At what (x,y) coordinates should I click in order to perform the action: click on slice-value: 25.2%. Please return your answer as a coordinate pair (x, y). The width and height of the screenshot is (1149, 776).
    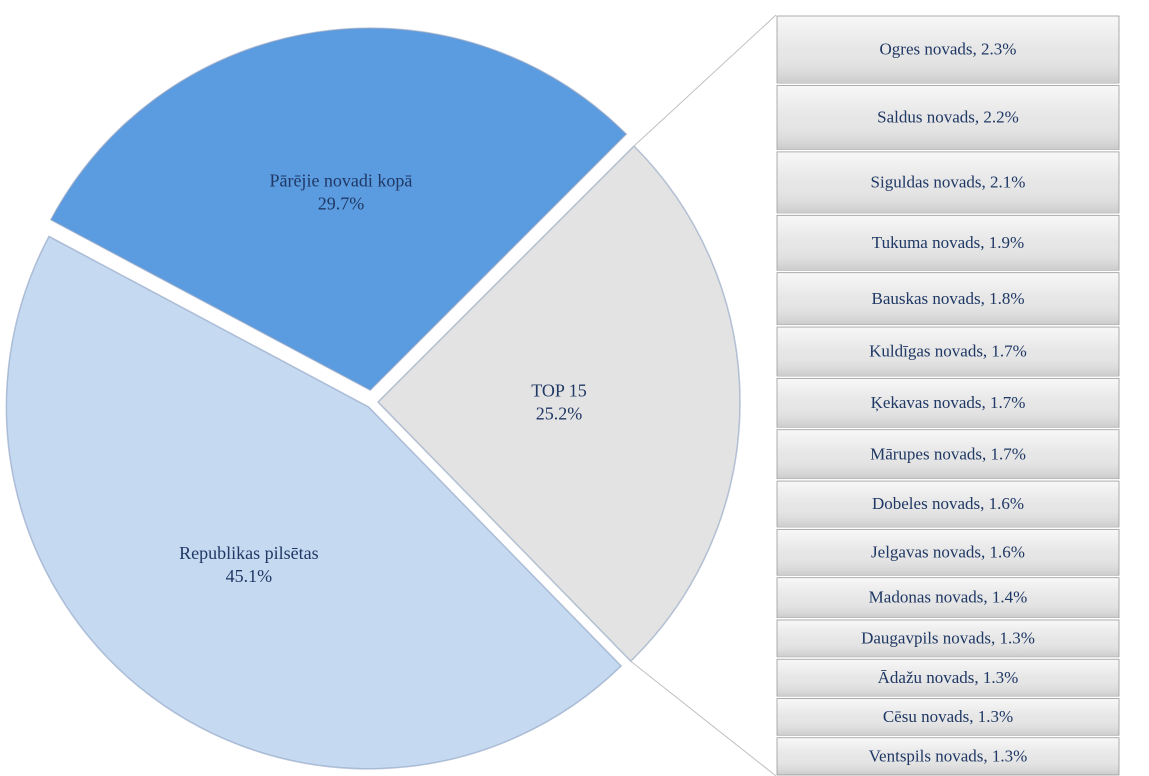
    Looking at the image, I should click on (559, 413).